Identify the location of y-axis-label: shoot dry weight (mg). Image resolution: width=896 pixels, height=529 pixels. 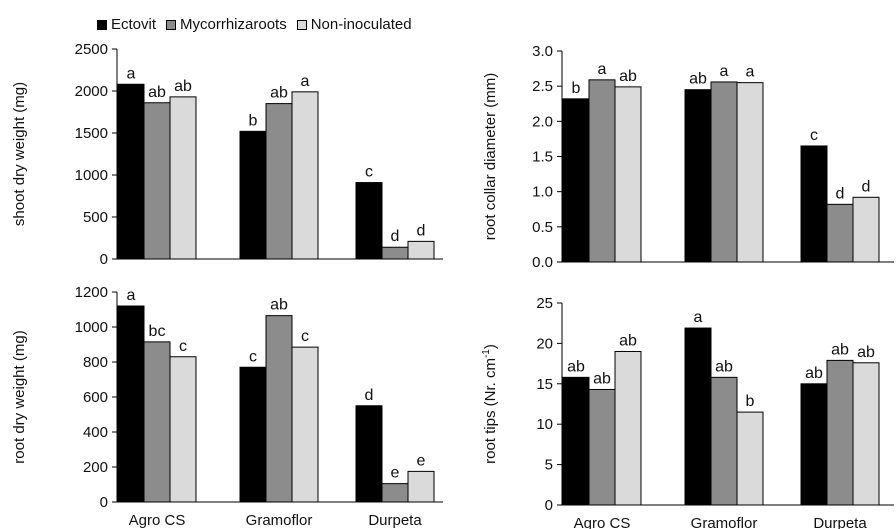
(19, 154).